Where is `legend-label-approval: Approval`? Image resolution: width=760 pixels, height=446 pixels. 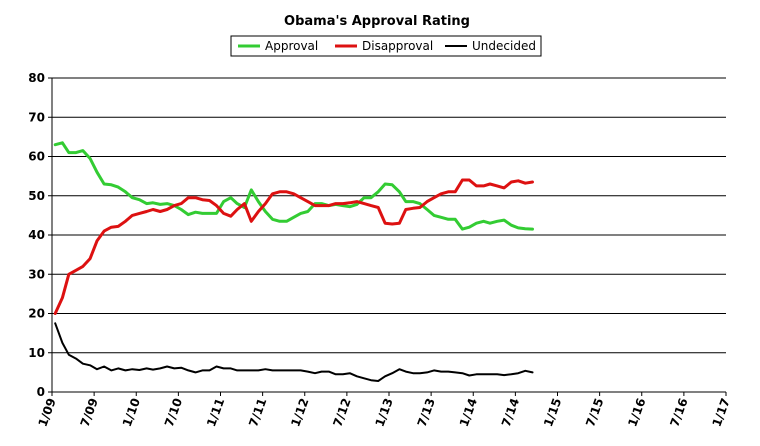
legend-label-approval: Approval is located at coordinates (291, 46).